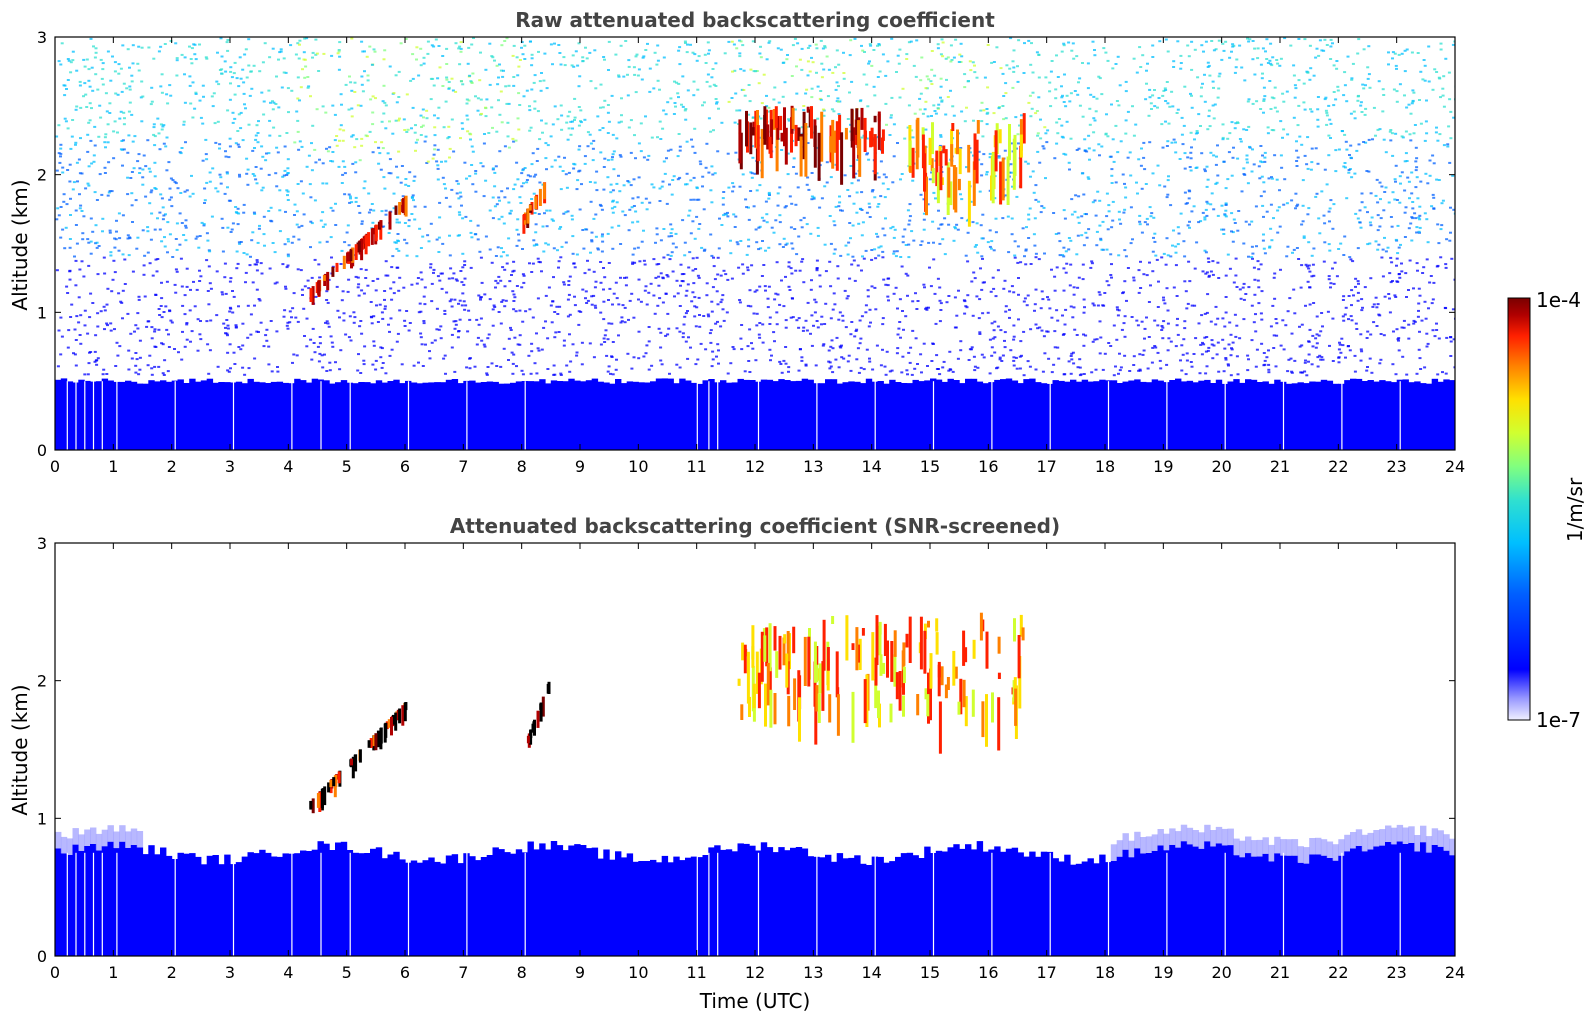  Describe the element at coordinates (1575, 509) in the screenshot. I see `colorbar-unit-label: 1/m/sr` at that location.